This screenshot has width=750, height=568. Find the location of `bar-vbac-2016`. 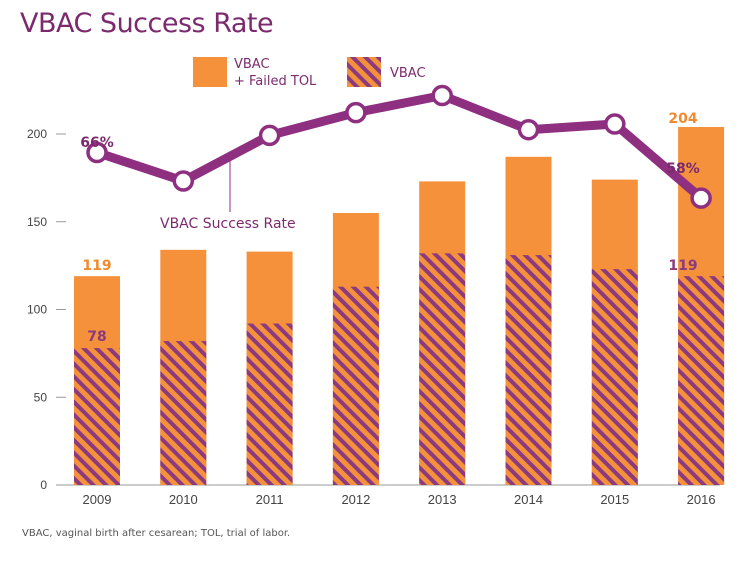

bar-vbac-2016 is located at coordinates (701, 380).